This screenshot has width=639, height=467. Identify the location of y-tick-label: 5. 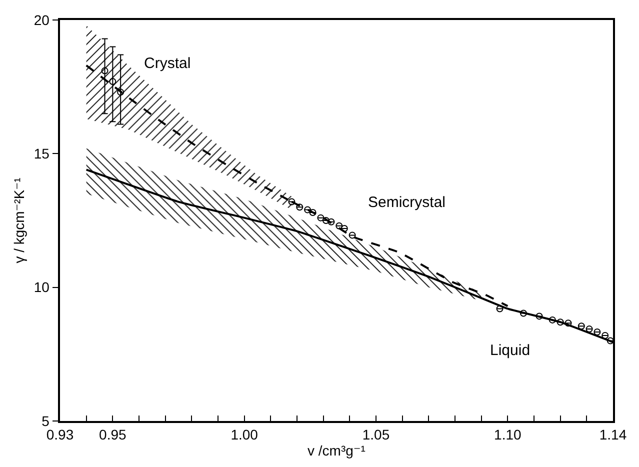
(46, 420).